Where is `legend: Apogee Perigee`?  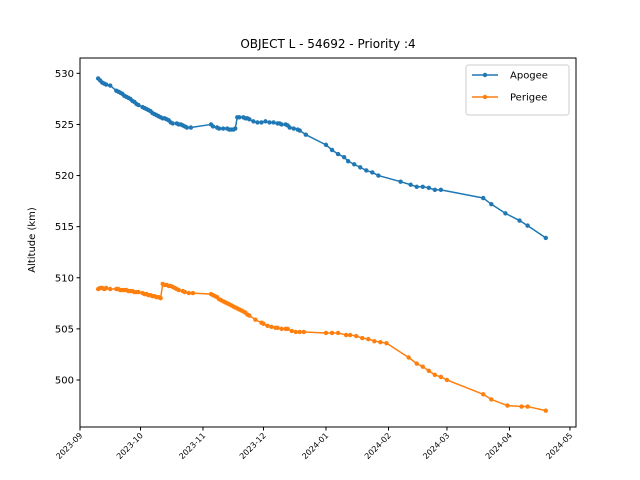 legend: Apogee Perigee is located at coordinates (517, 90).